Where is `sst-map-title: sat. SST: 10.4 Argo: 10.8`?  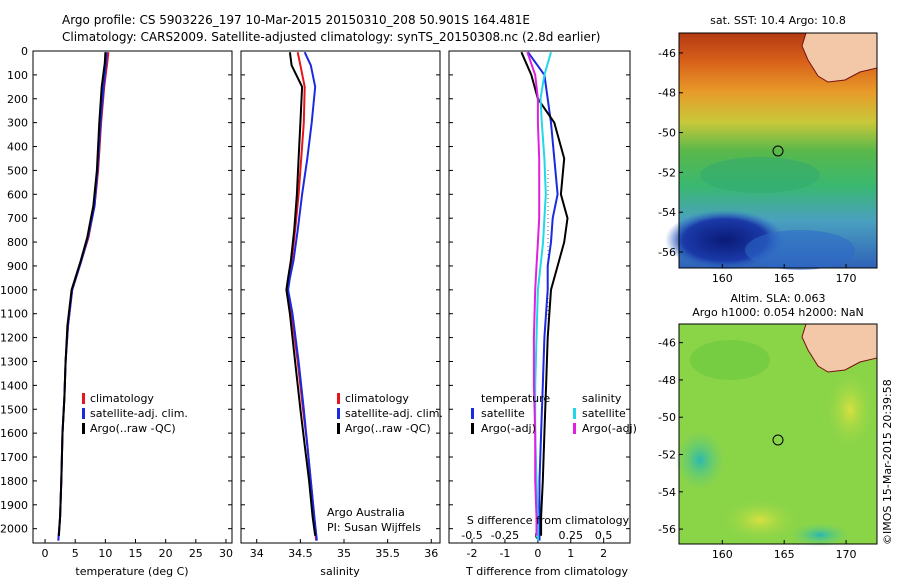 sst-map-title: sat. SST: 10.4 Argo: 10.8 is located at coordinates (778, 20).